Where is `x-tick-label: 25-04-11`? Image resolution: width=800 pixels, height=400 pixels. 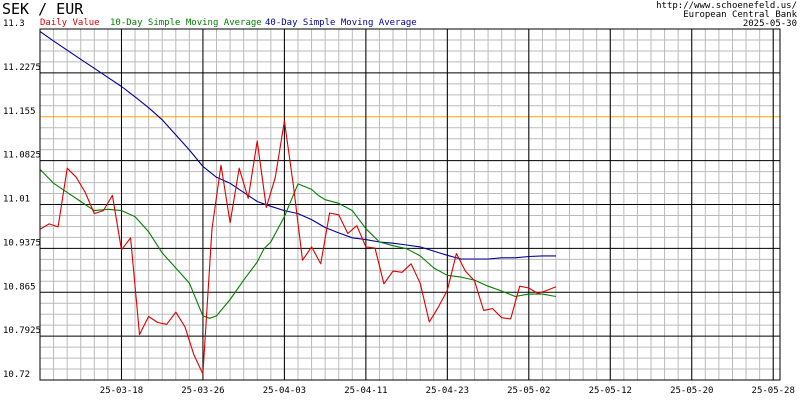 x-tick-label: 25-04-11 is located at coordinates (365, 391).